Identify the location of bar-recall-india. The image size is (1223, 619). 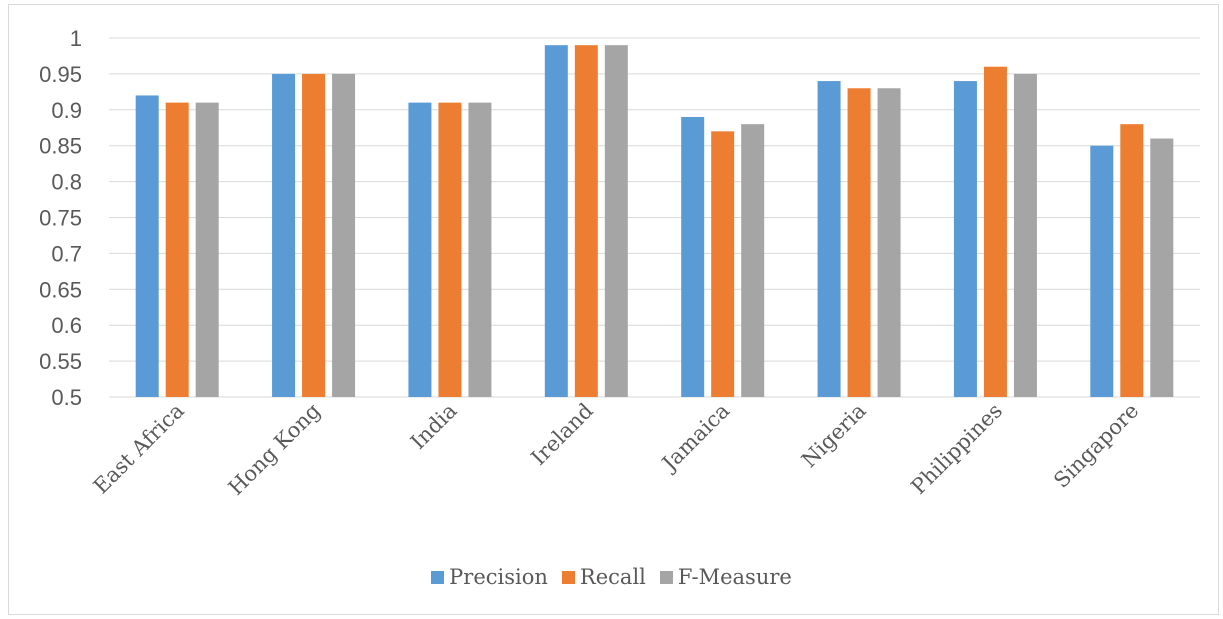
(450, 250).